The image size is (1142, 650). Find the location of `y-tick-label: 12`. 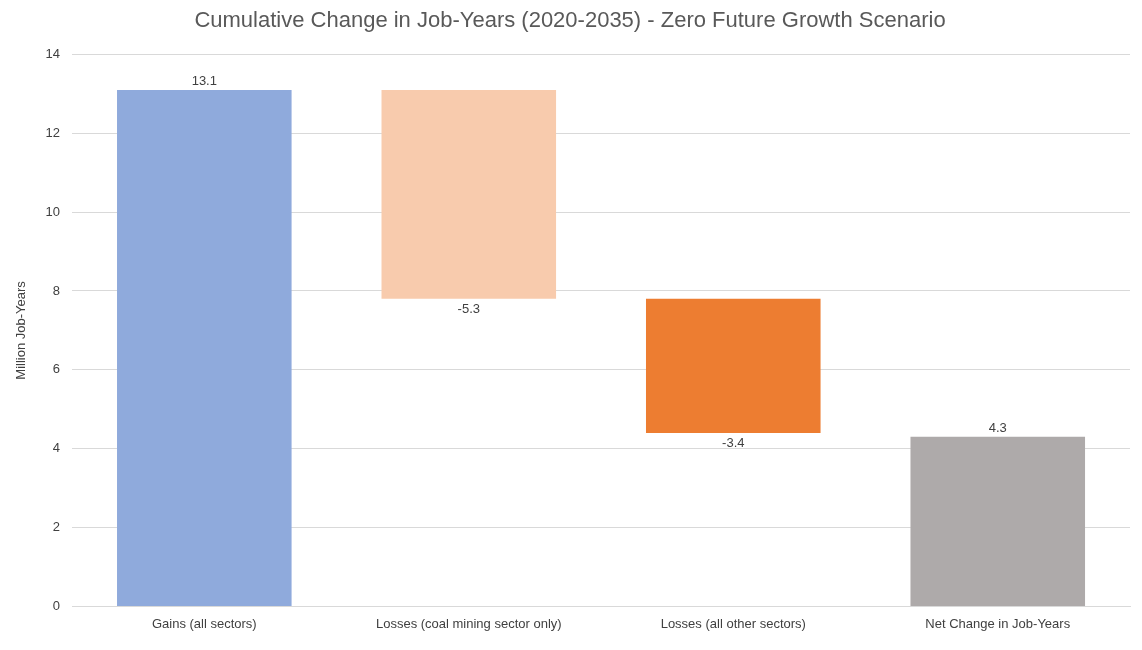

y-tick-label: 12 is located at coordinates (53, 132).